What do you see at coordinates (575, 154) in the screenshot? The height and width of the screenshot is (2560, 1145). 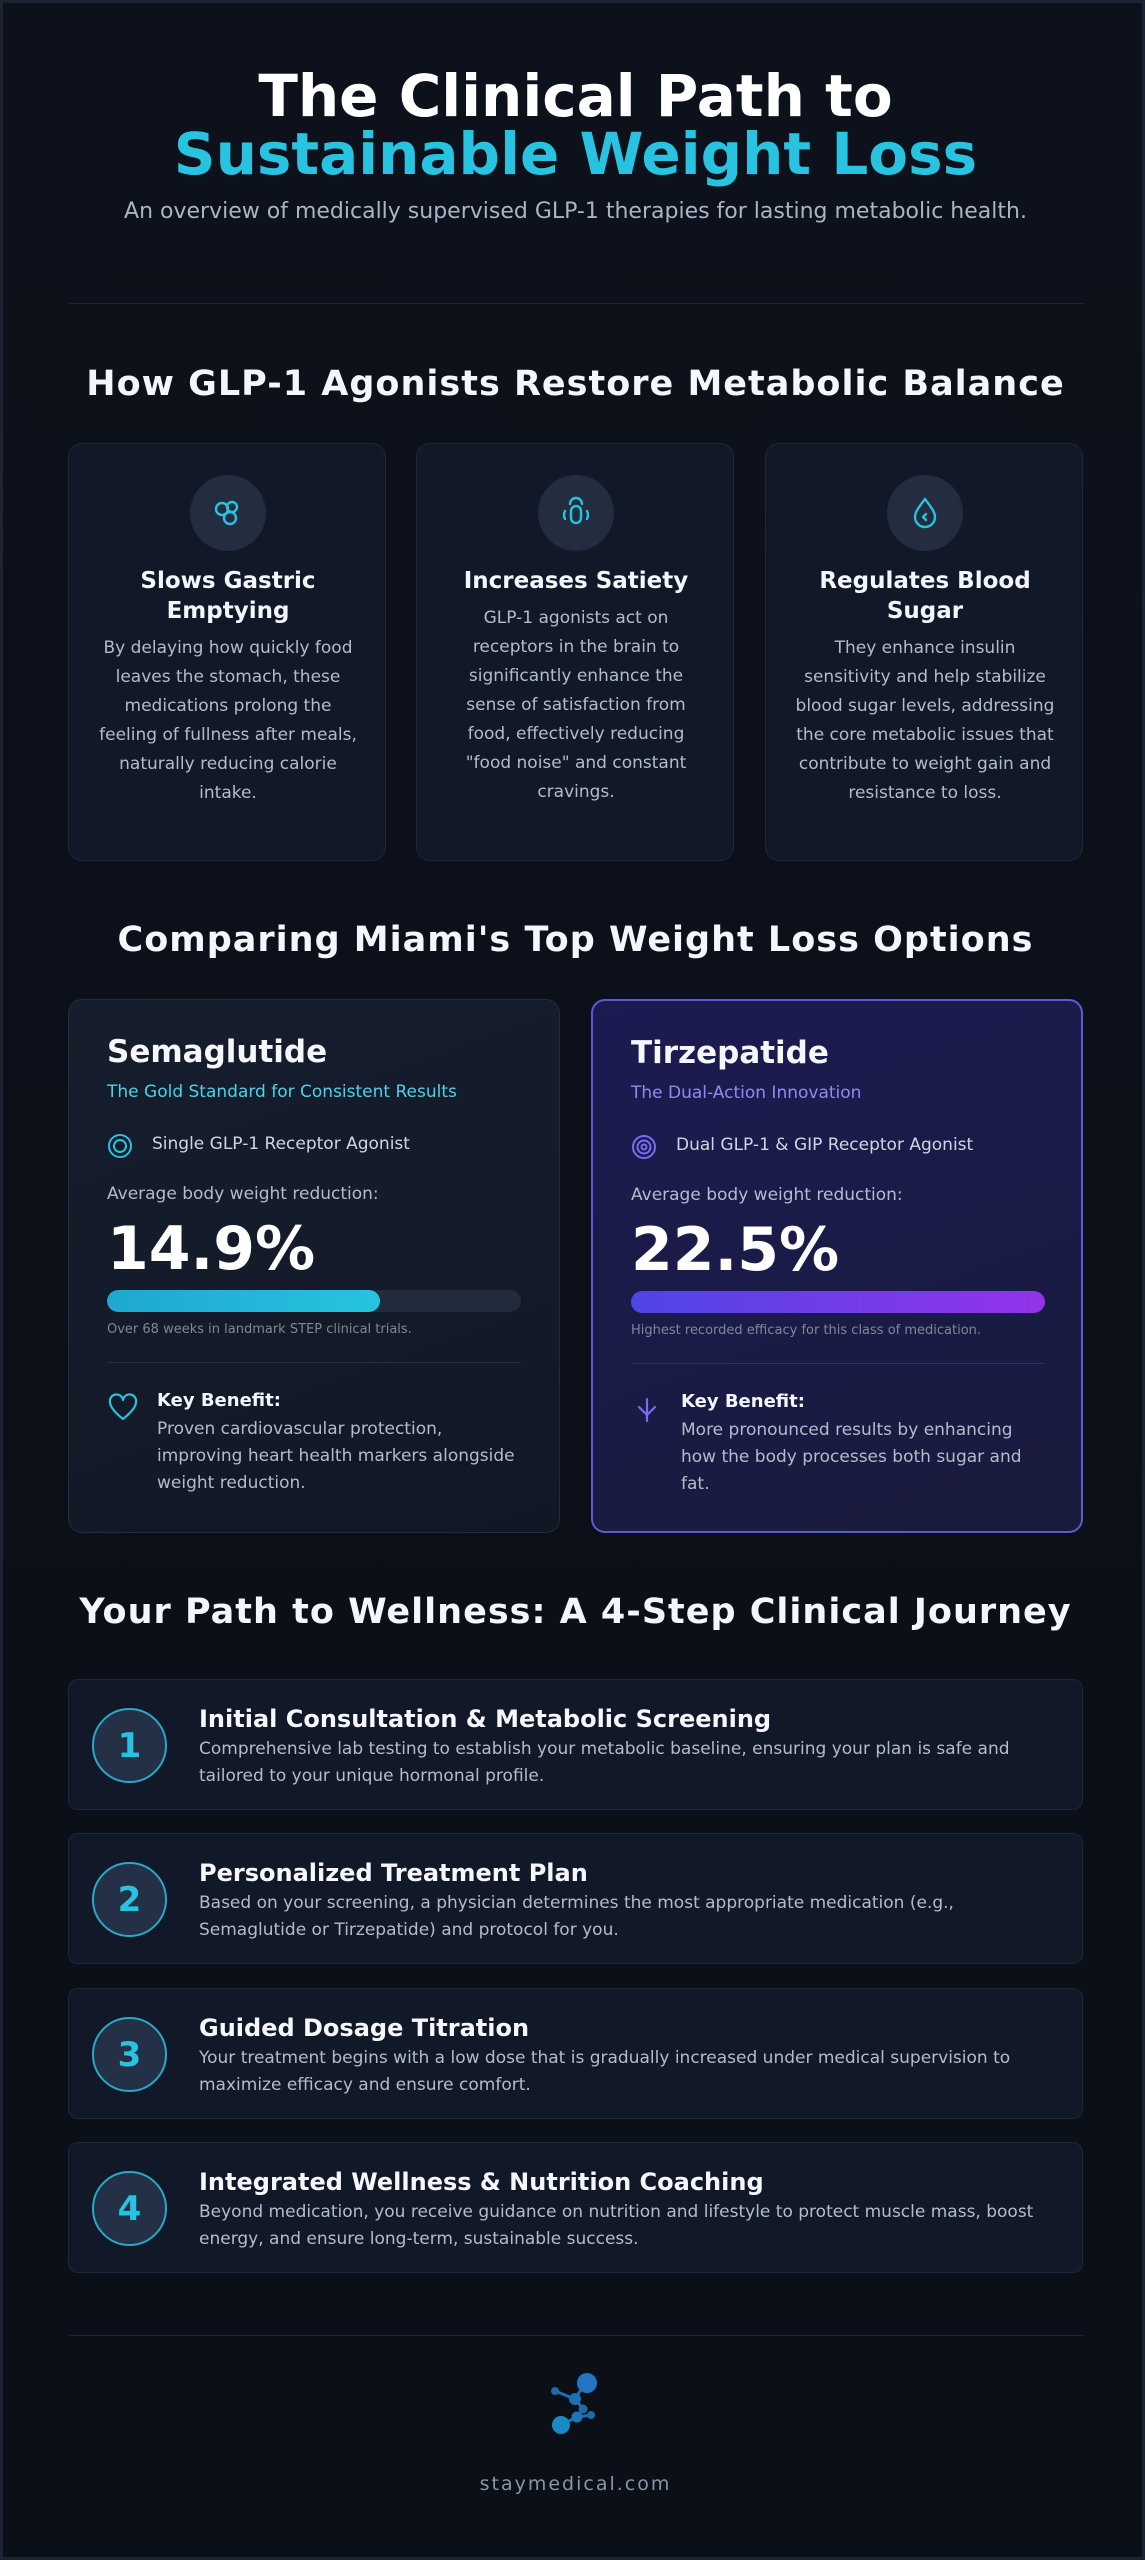 I see `title-line-2: Sustainable Weight Loss` at bounding box center [575, 154].